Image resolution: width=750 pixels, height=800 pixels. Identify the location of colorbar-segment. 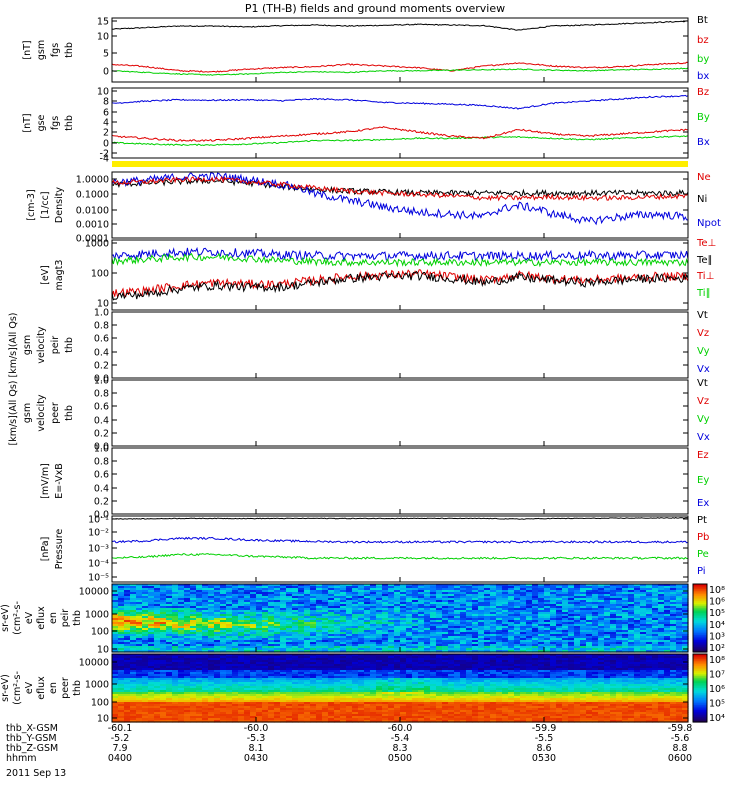
(700, 643).